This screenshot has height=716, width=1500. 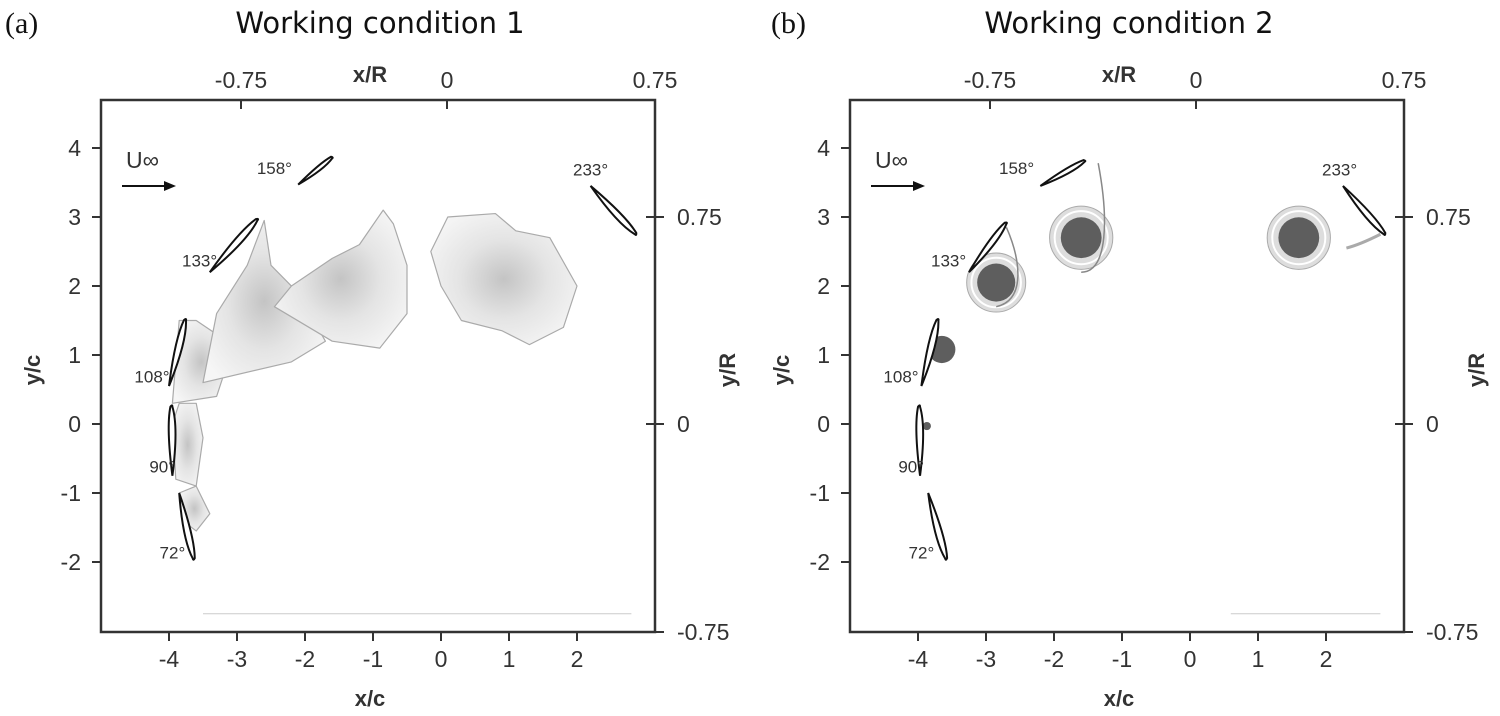 What do you see at coordinates (21, 23) in the screenshot?
I see `panel-label: (a)` at bounding box center [21, 23].